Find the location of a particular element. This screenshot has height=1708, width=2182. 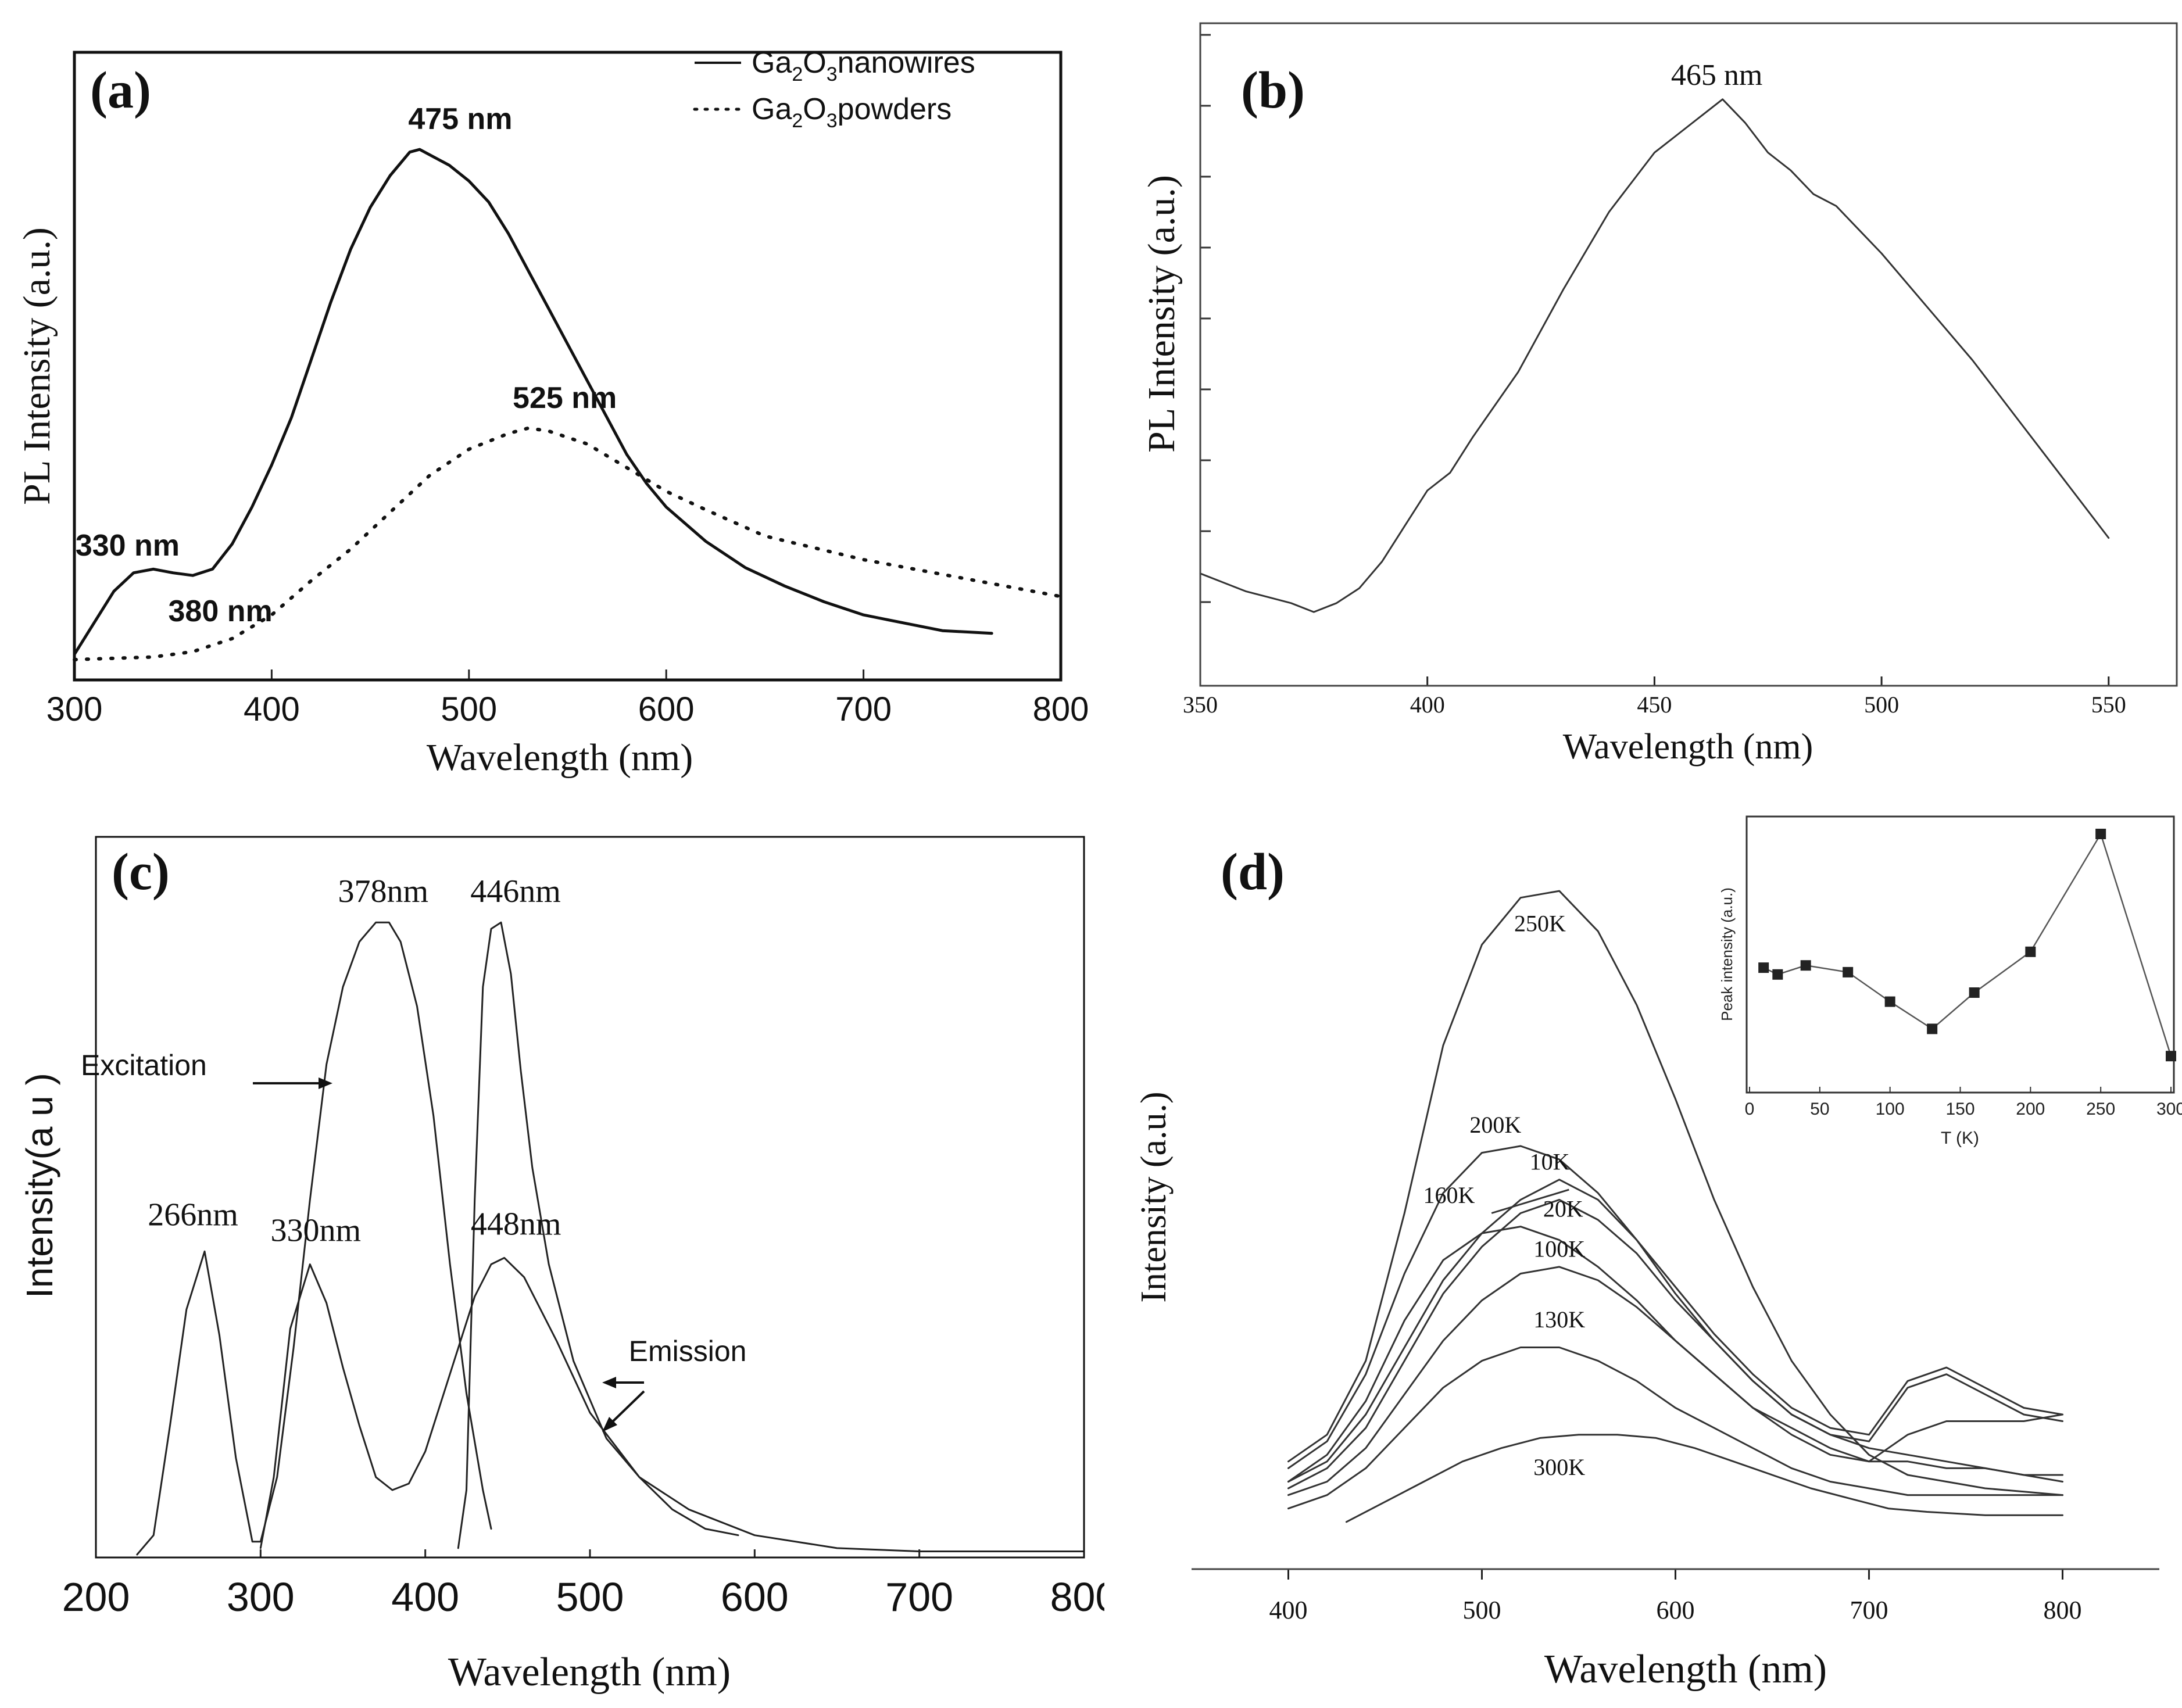

chart-d-xlabel: Wavelength (nm) is located at coordinates (1685, 1669).